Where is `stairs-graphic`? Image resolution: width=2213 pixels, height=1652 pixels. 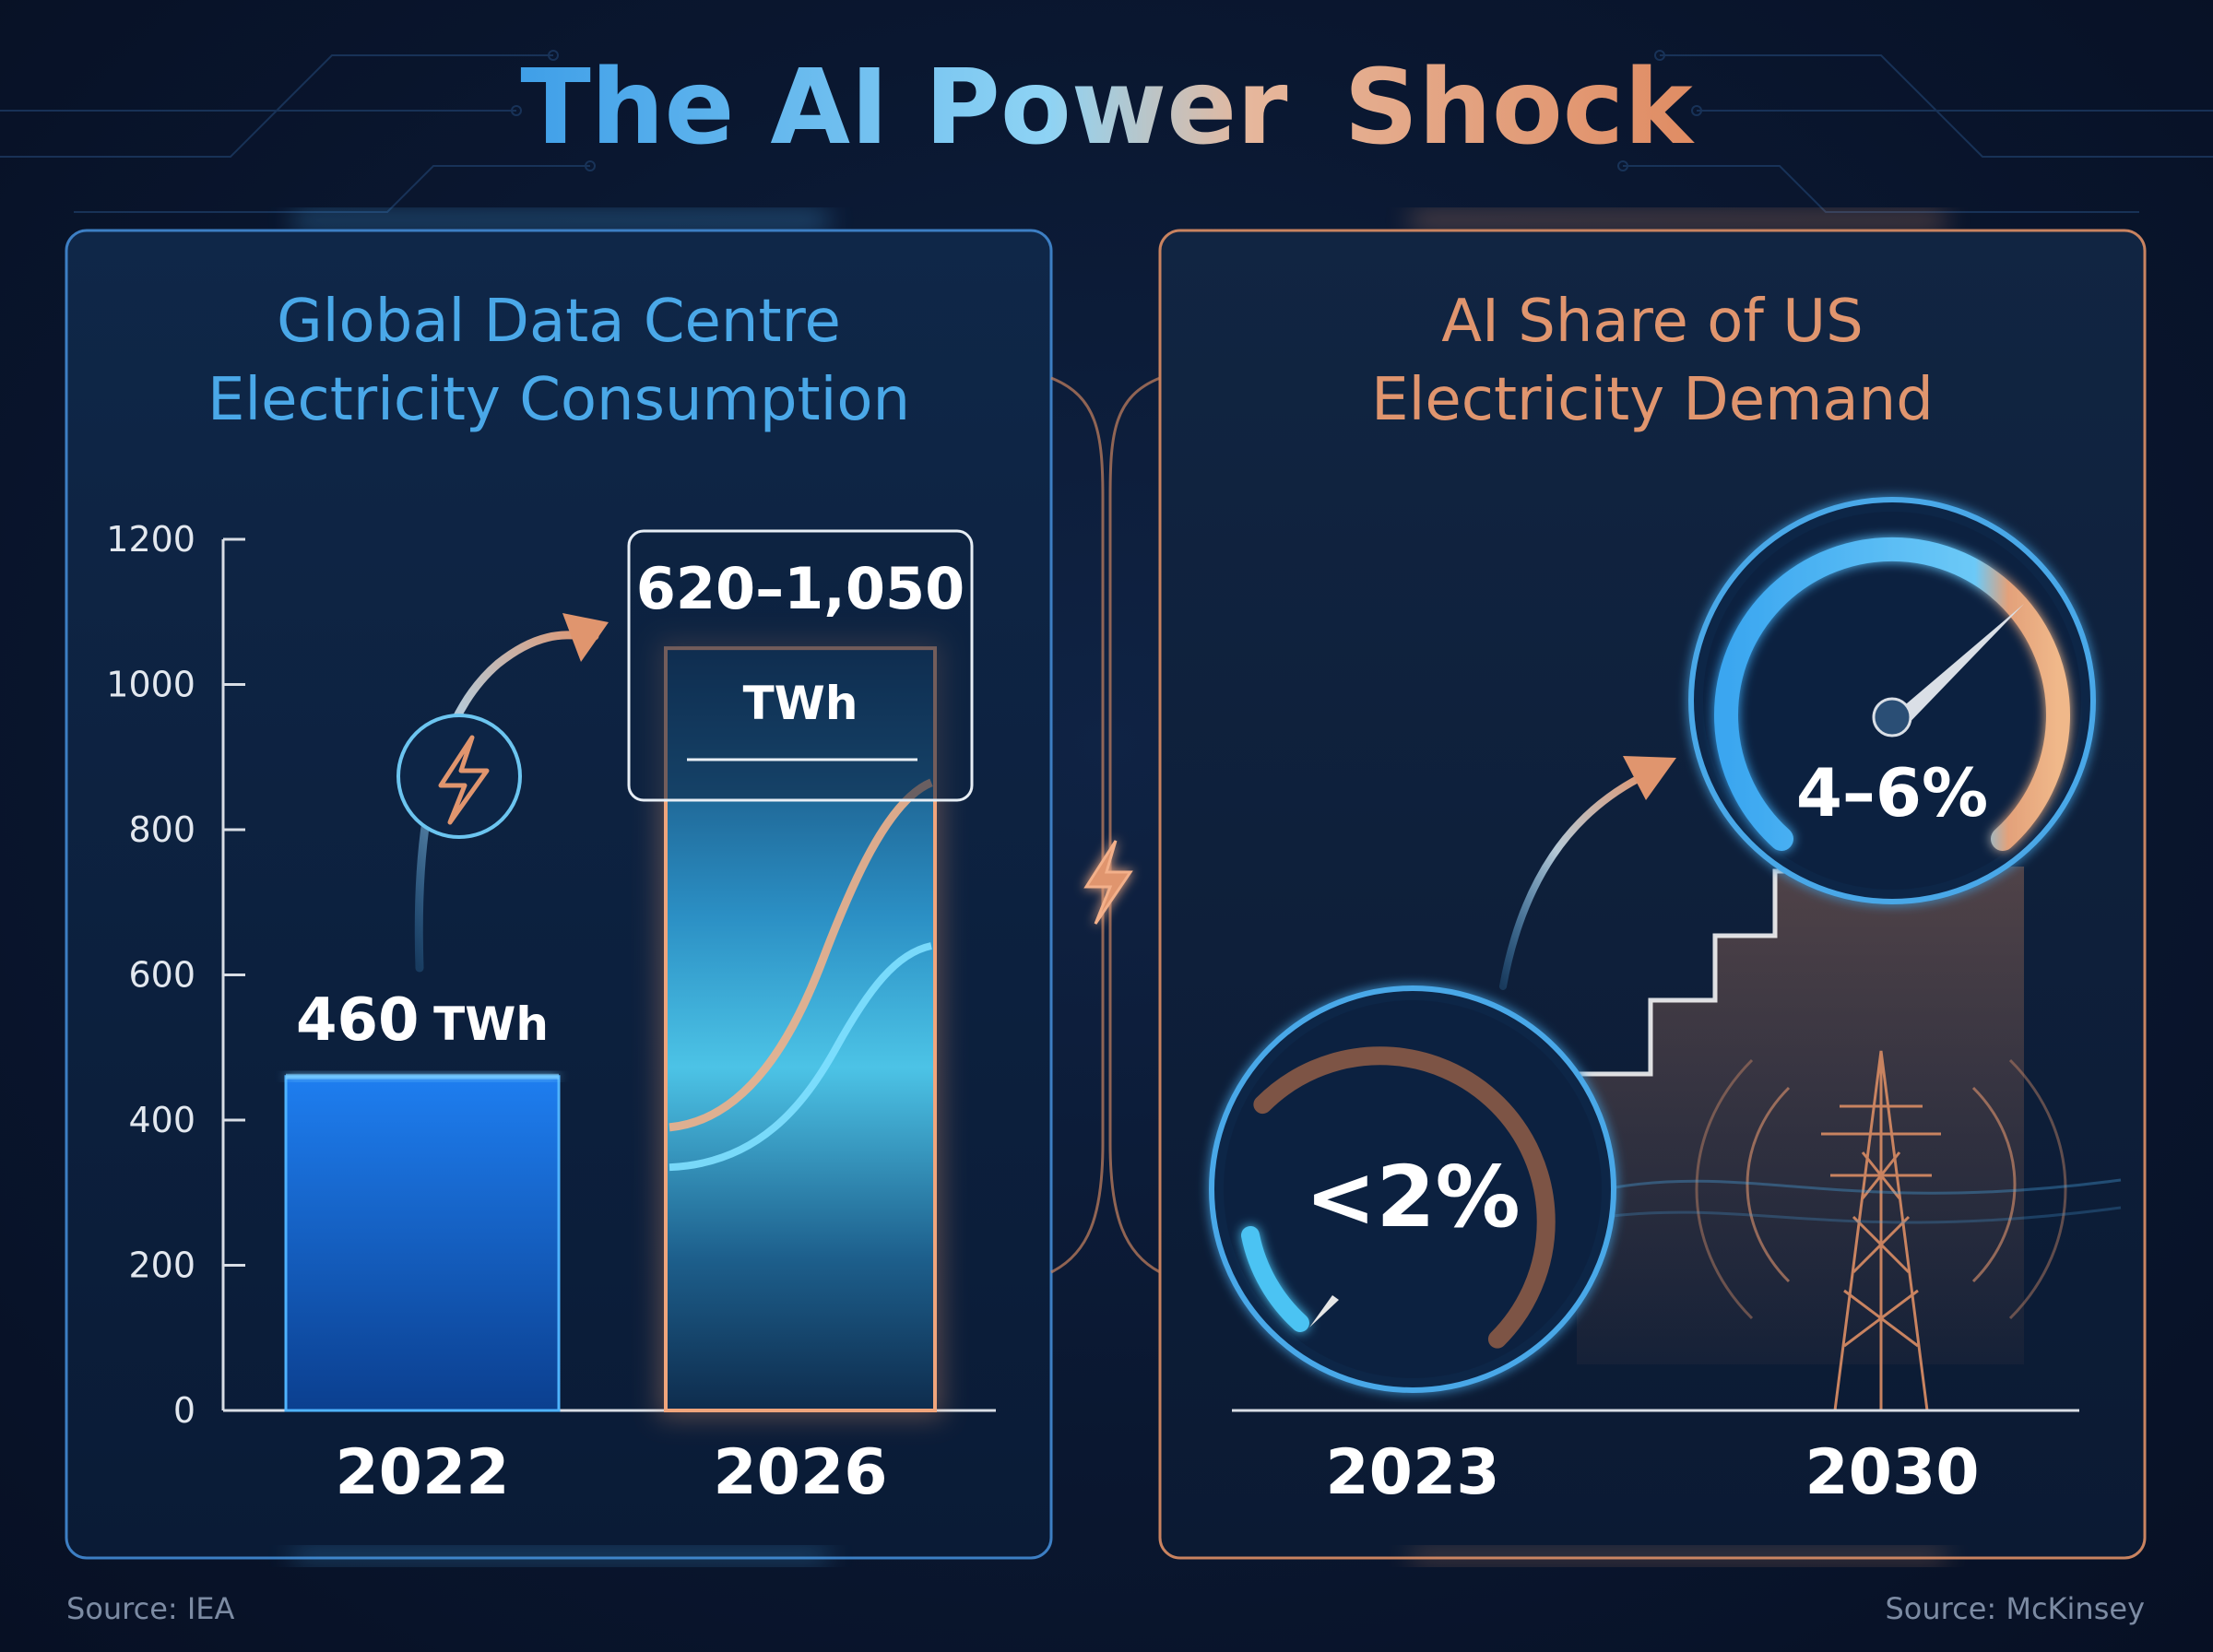
stairs-graphic is located at coordinates (1800, 1115).